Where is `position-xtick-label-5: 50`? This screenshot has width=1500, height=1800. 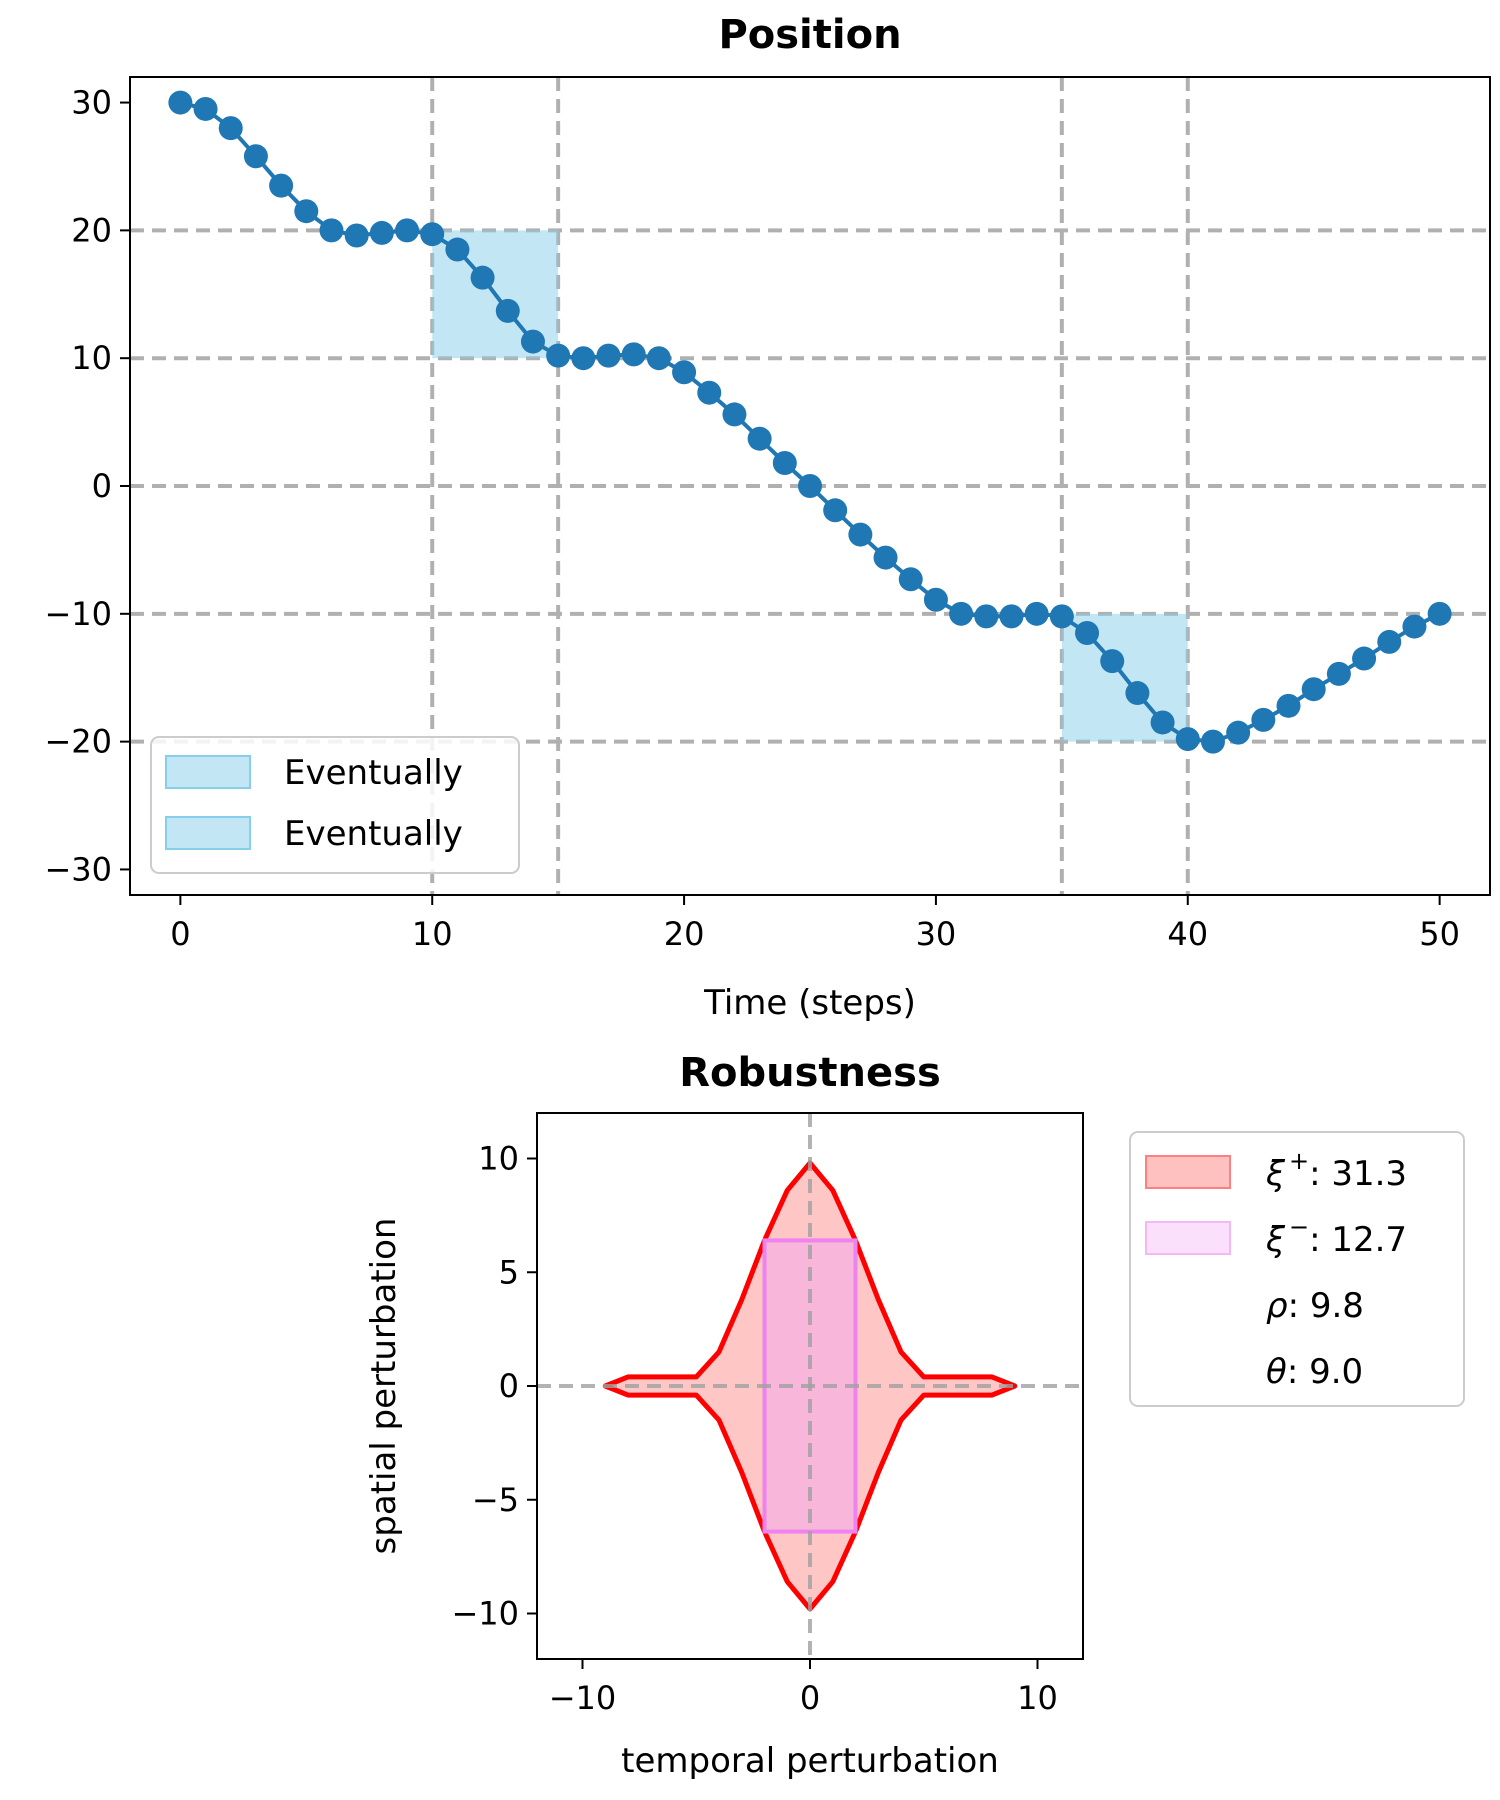 position-xtick-label-5: 50 is located at coordinates (1439, 934).